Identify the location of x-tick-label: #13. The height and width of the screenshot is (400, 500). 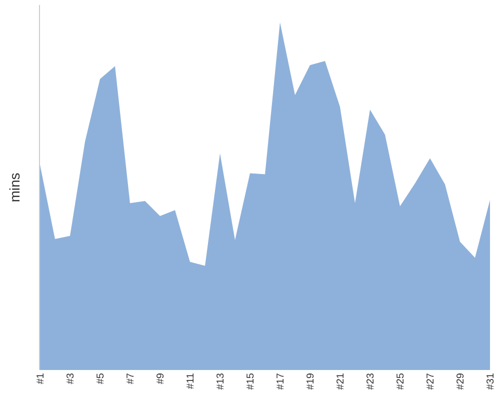
(220, 381).